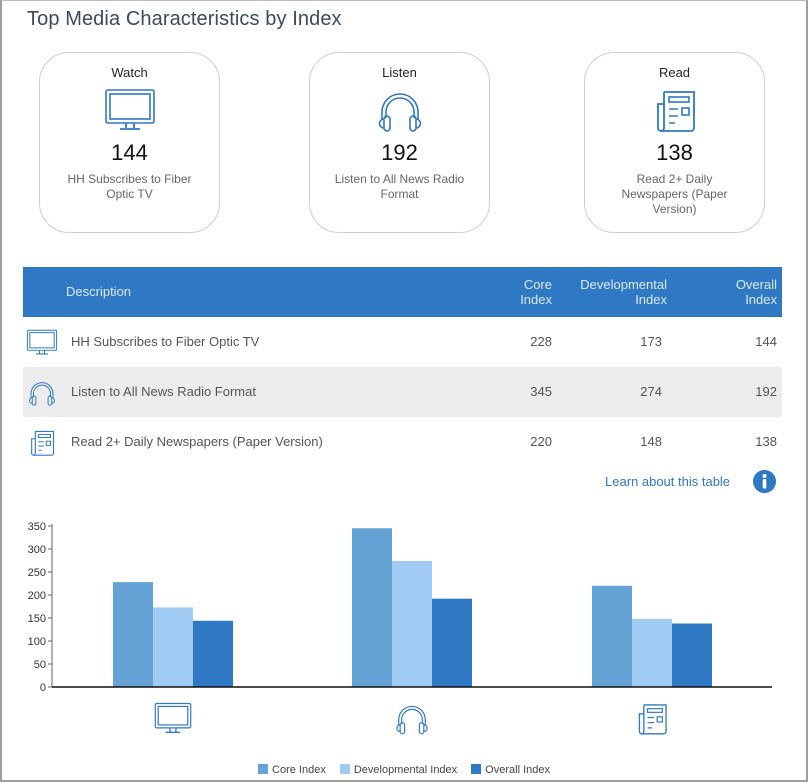 Image resolution: width=808 pixels, height=782 pixels. What do you see at coordinates (536, 299) in the screenshot?
I see `header-core-line2: Index` at bounding box center [536, 299].